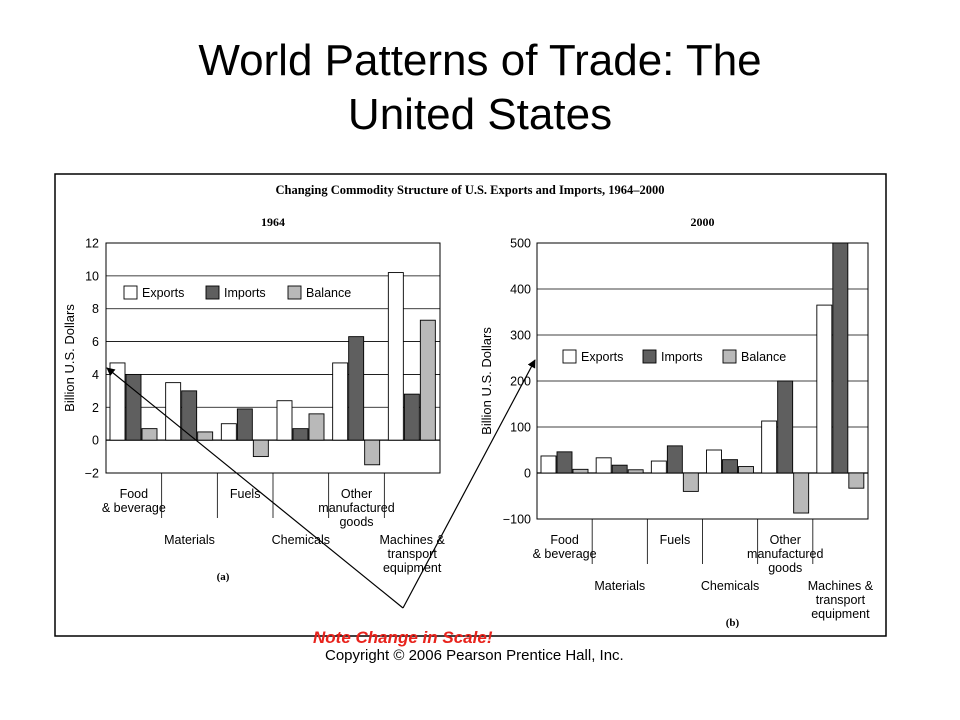 Image resolution: width=960 pixels, height=720 pixels. I want to click on slide-title-line-1: World Patterns of Trade: The, so click(480, 60).